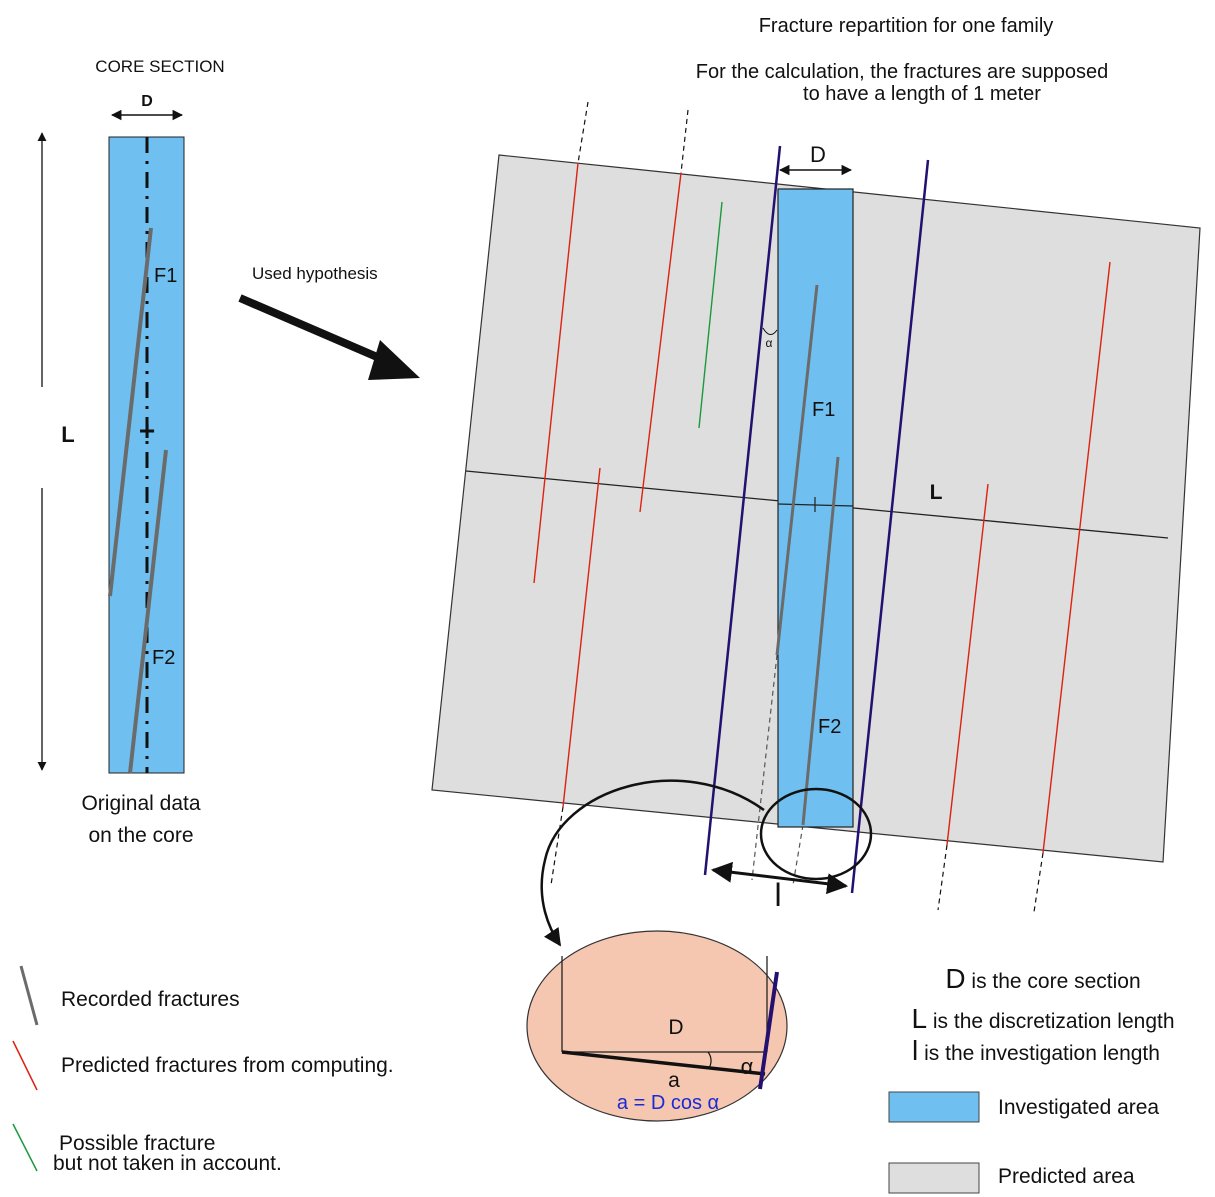 This screenshot has height=1197, width=1215. What do you see at coordinates (1042, 1053) in the screenshot?
I see `definition-small-l-text: is the investigation length` at bounding box center [1042, 1053].